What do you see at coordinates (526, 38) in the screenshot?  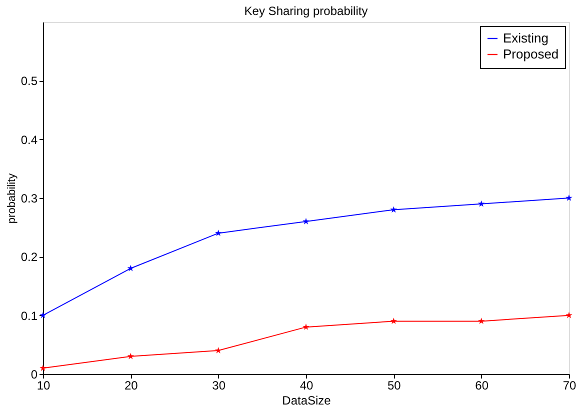 I see `legend-label: Existing` at bounding box center [526, 38].